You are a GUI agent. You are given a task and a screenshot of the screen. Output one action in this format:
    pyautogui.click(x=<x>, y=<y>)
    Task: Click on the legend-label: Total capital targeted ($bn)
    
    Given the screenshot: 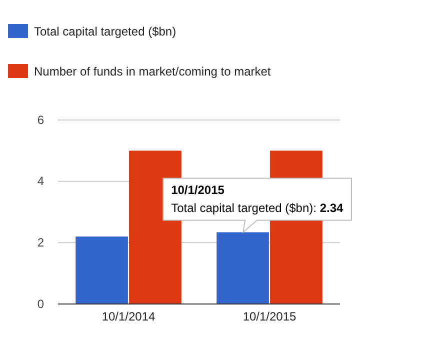 What is the action you would take?
    pyautogui.click(x=105, y=31)
    